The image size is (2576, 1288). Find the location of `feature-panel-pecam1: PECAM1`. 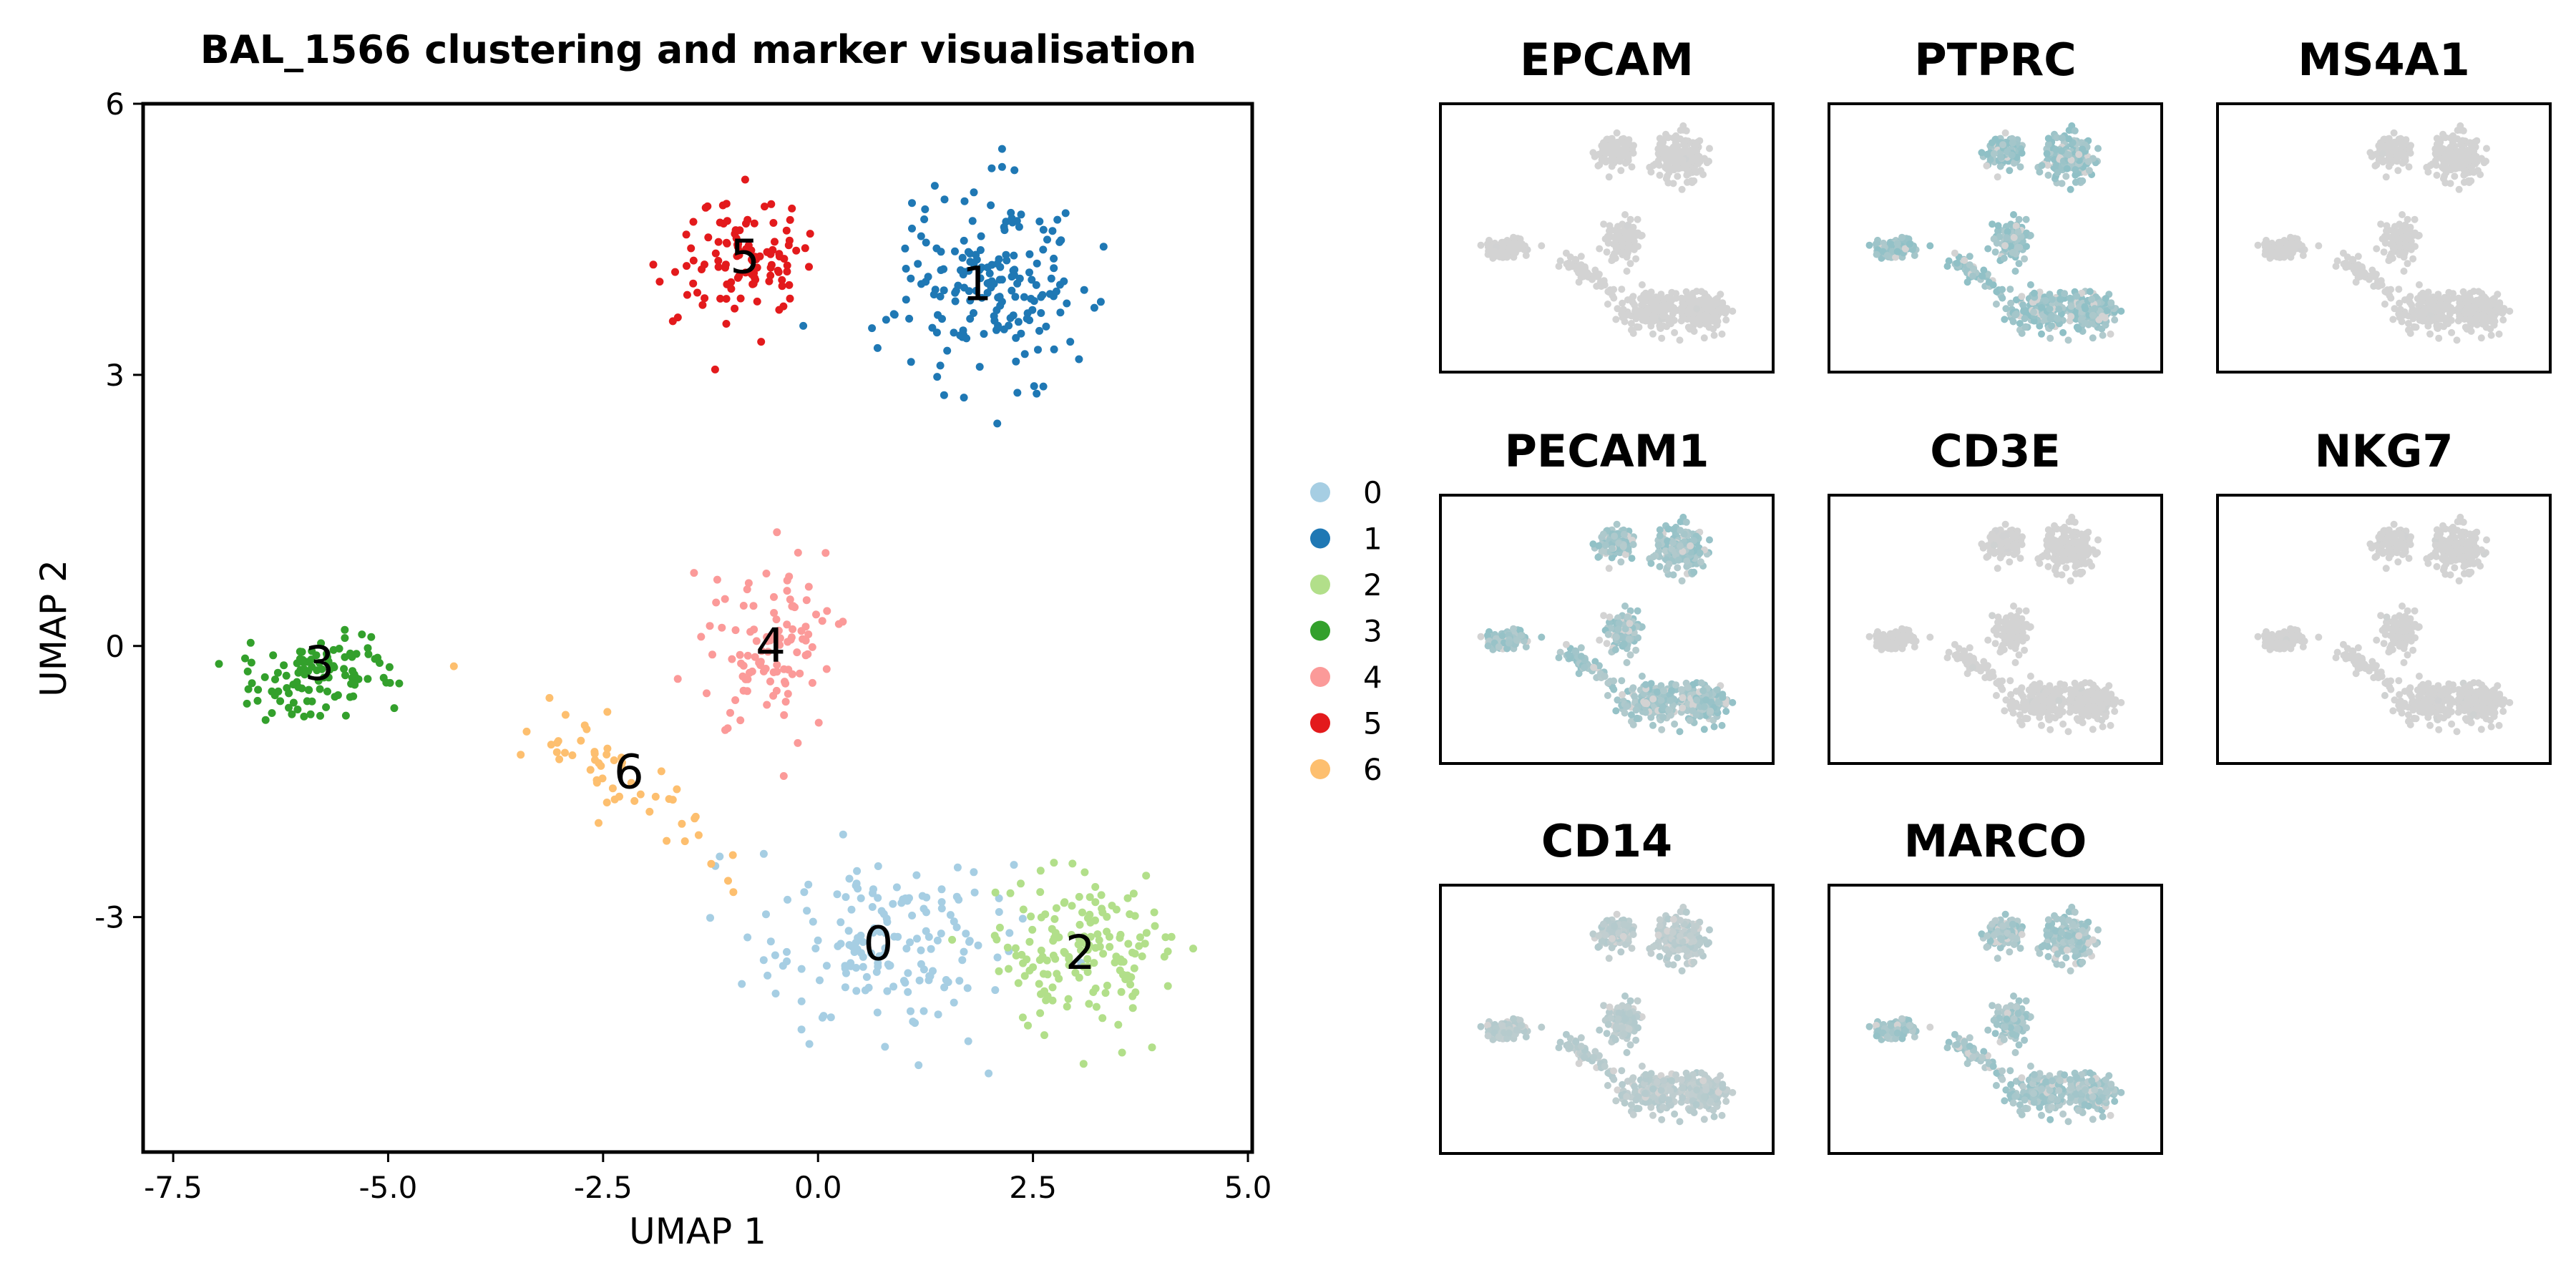

feature-panel-pecam1: PECAM1 is located at coordinates (1607, 595).